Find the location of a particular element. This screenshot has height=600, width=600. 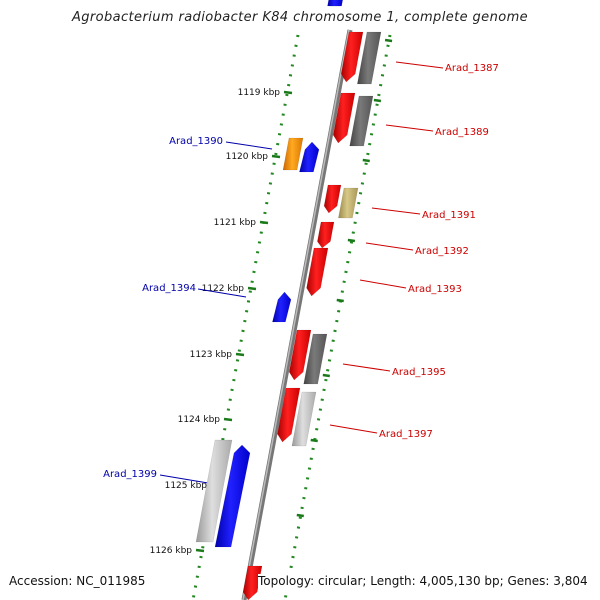

kbp-tick-label: 1125 kbp is located at coordinates (186, 486).